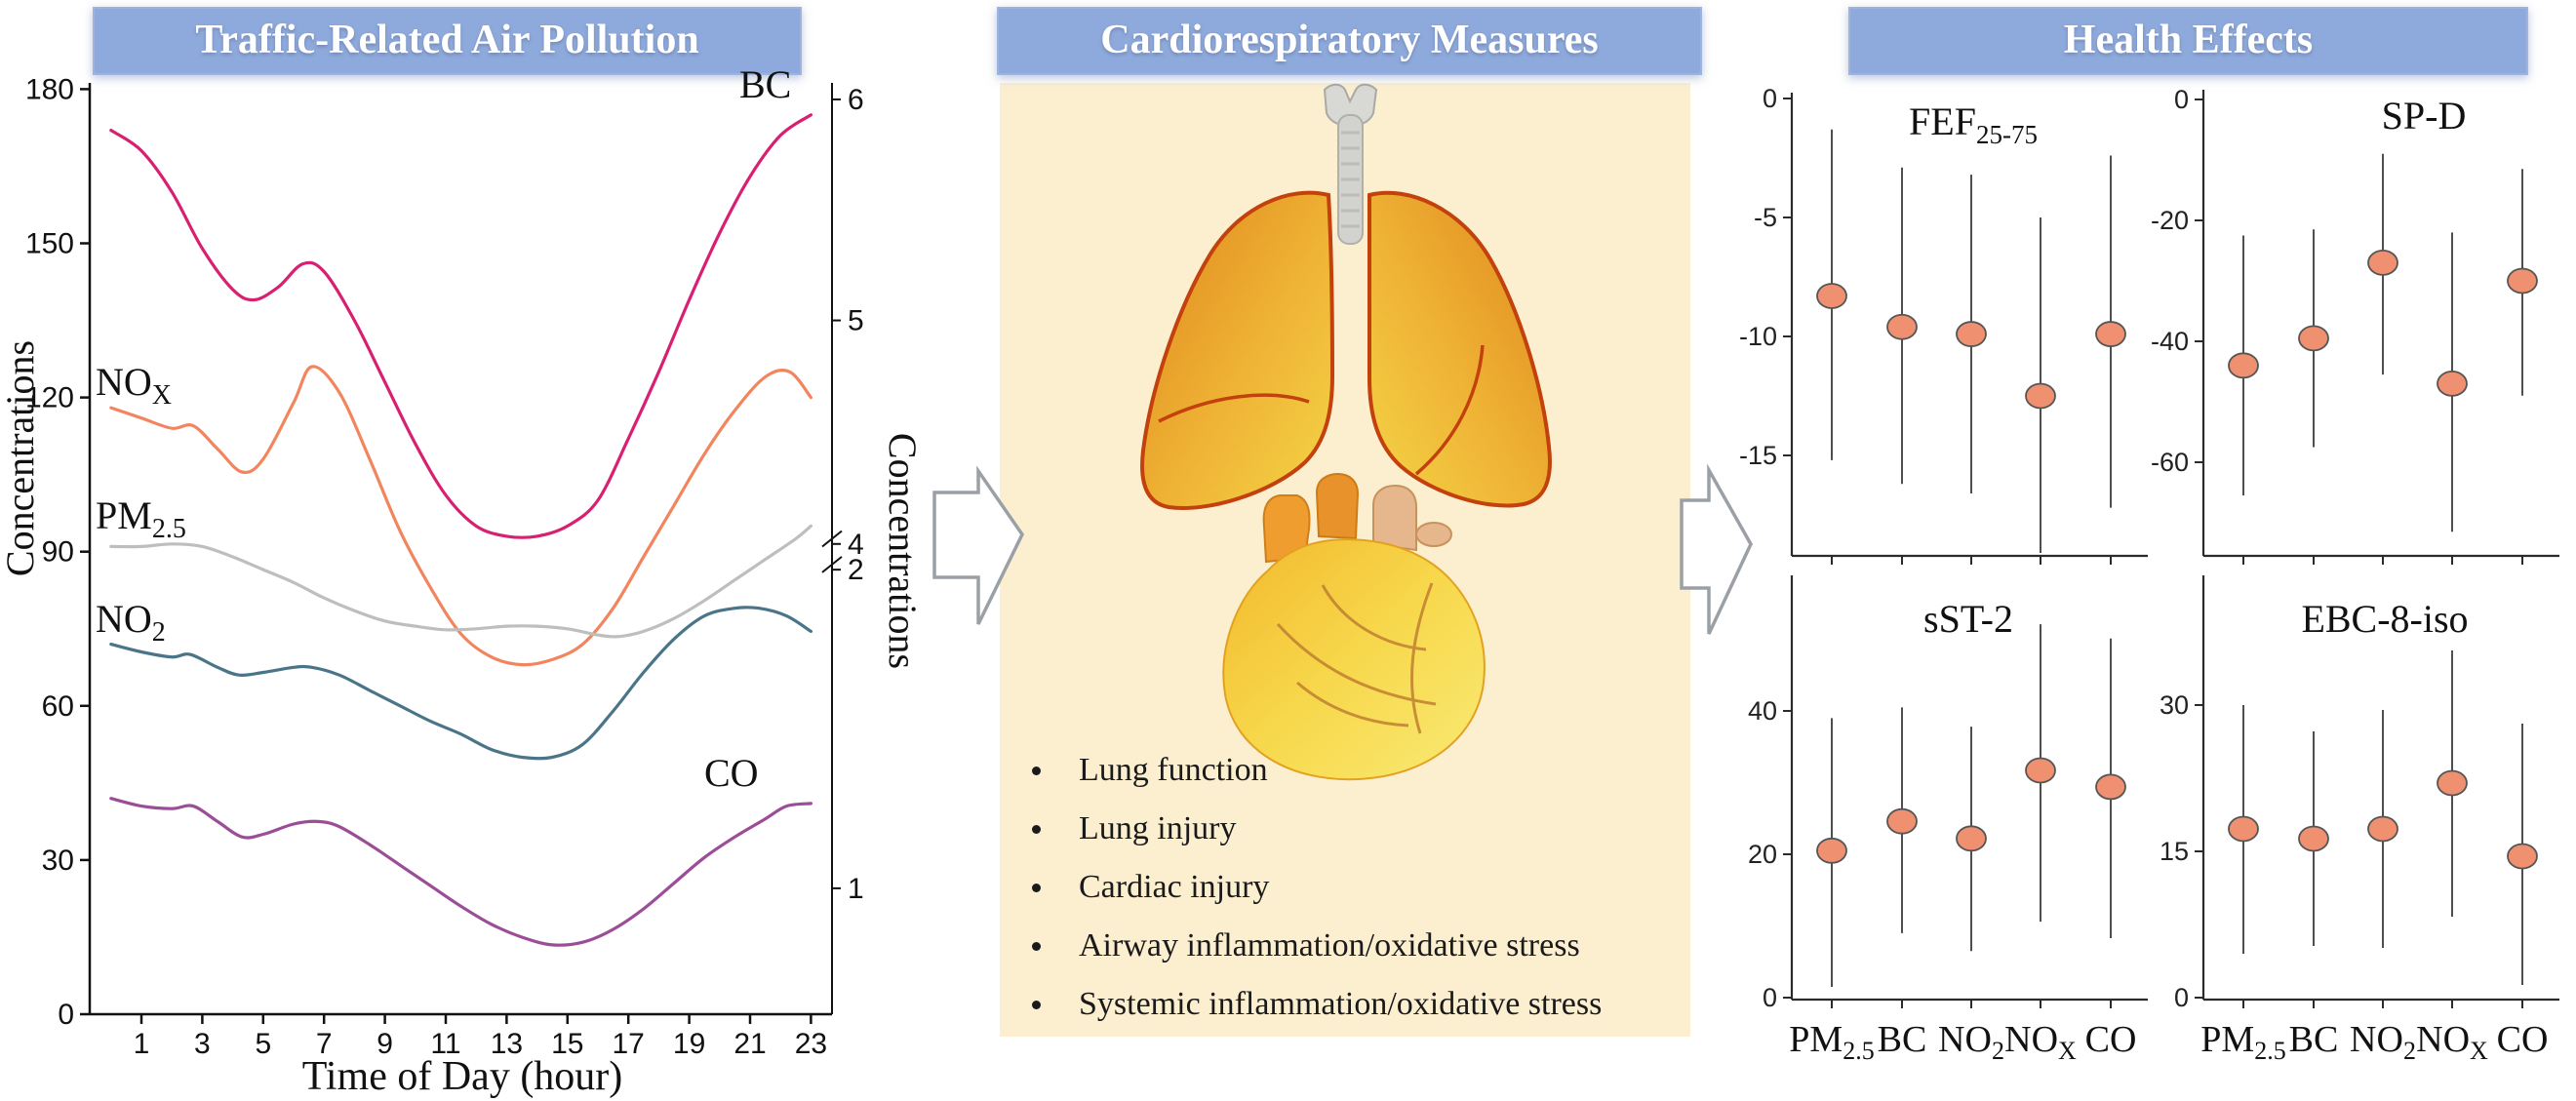 This screenshot has height=1101, width=2576. What do you see at coordinates (202, 1044) in the screenshot?
I see `svg-text: 3` at bounding box center [202, 1044].